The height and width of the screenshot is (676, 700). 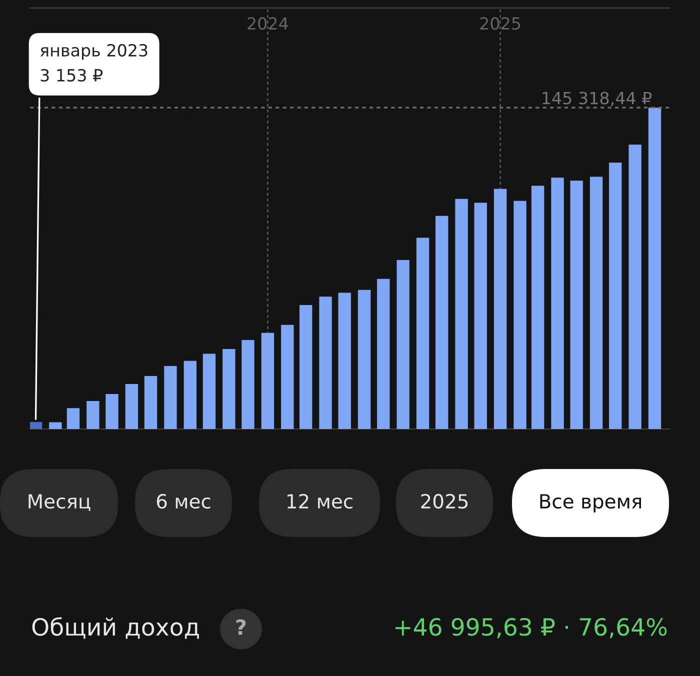 What do you see at coordinates (444, 501) in the screenshot?
I see `text: 2025` at bounding box center [444, 501].